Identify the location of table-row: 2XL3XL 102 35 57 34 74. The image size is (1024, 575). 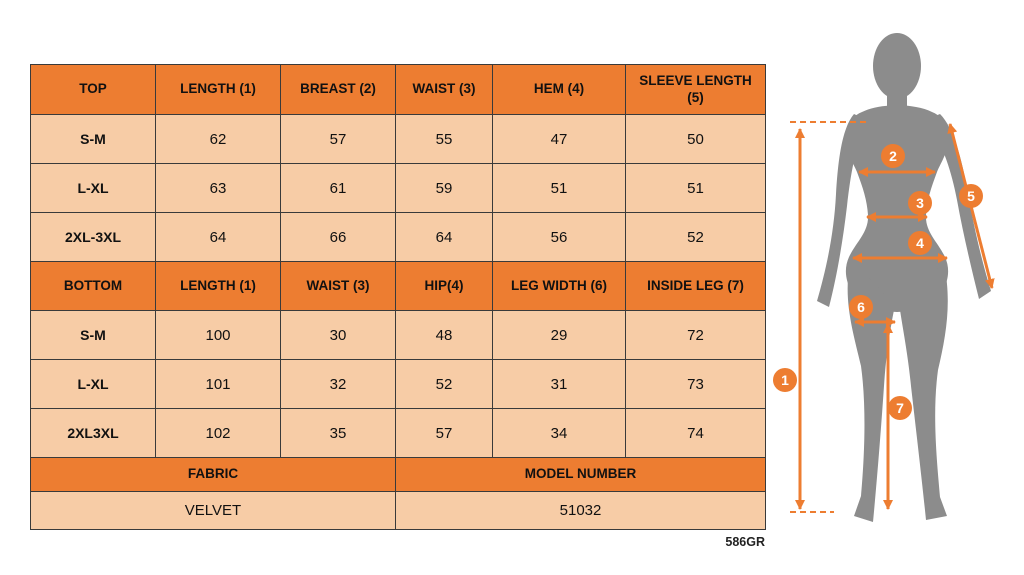
(398, 433).